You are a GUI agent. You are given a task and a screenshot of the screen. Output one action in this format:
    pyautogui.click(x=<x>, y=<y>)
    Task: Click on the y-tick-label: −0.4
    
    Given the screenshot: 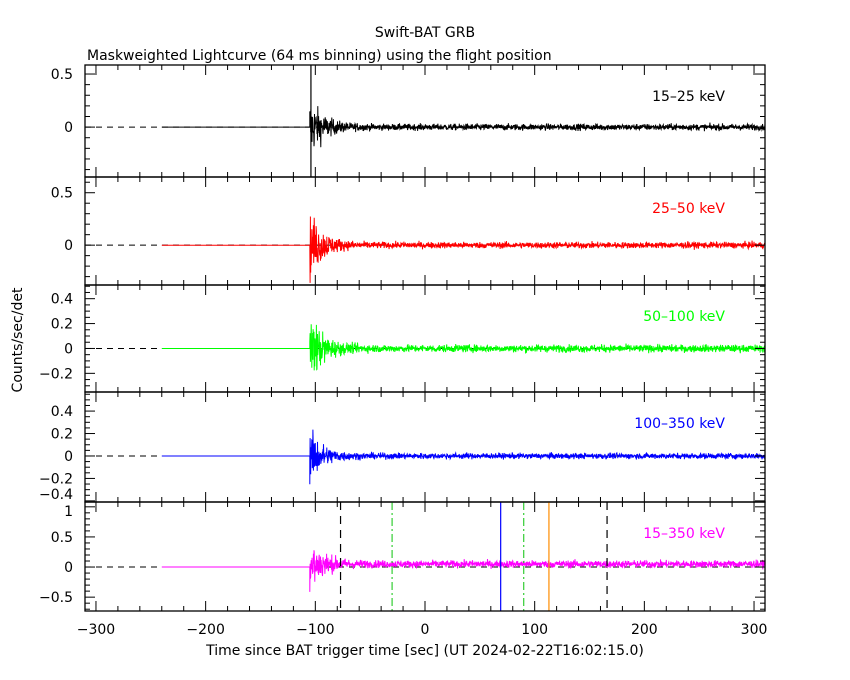 What is the action you would take?
    pyautogui.click(x=56, y=495)
    